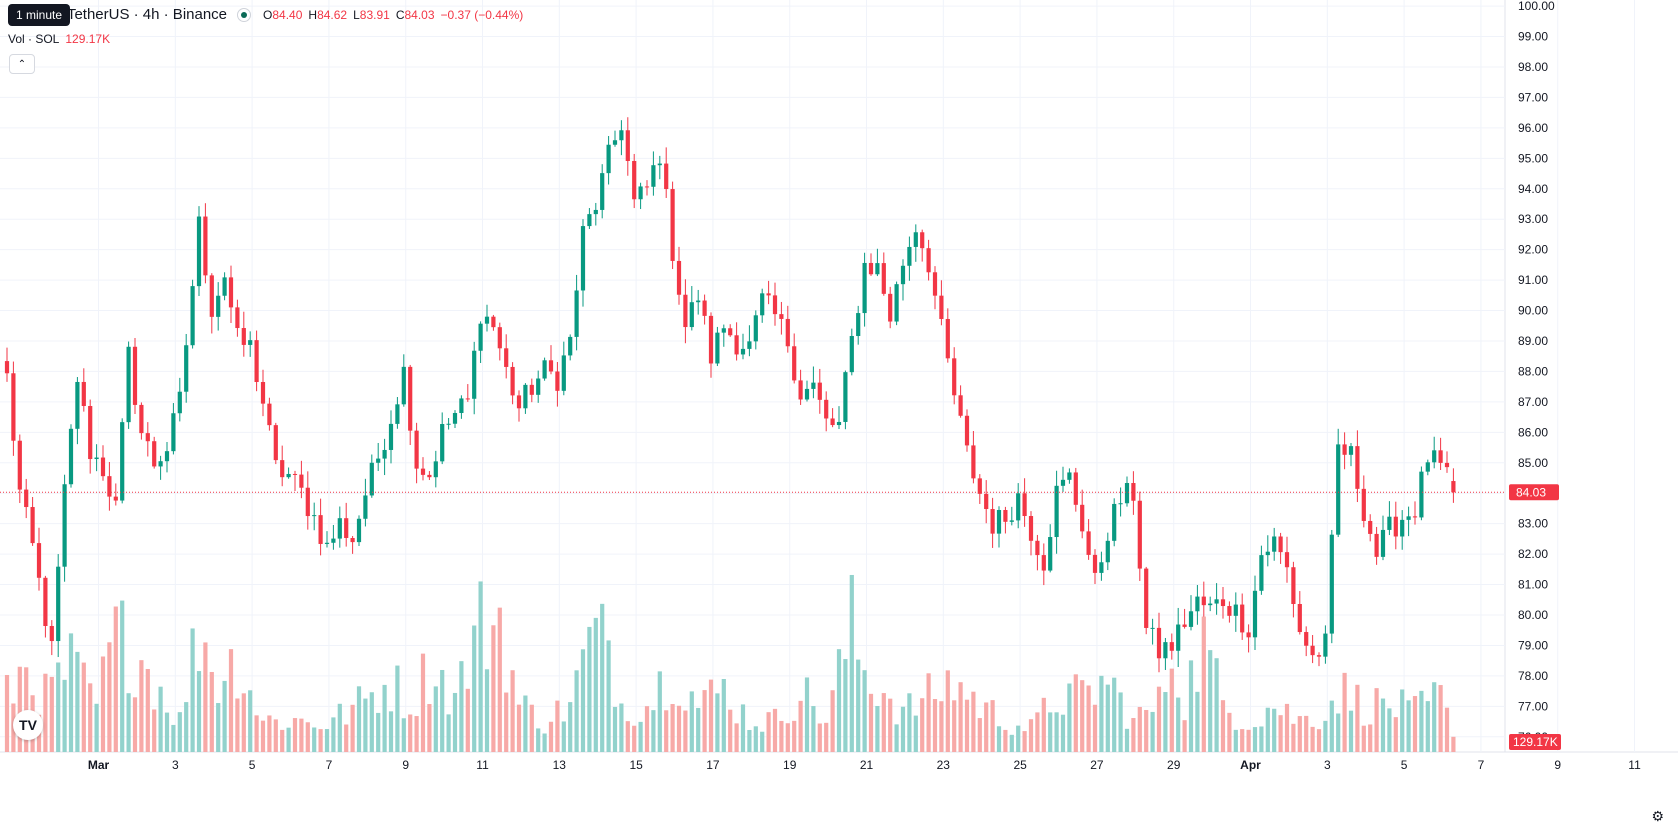  Describe the element at coordinates (864, 765) in the screenshot. I see `time-axis: Mar 3 5 7 9 11 13 15 17 19 21 23 25 27 29 Apr 3 5 7 9 11` at that location.